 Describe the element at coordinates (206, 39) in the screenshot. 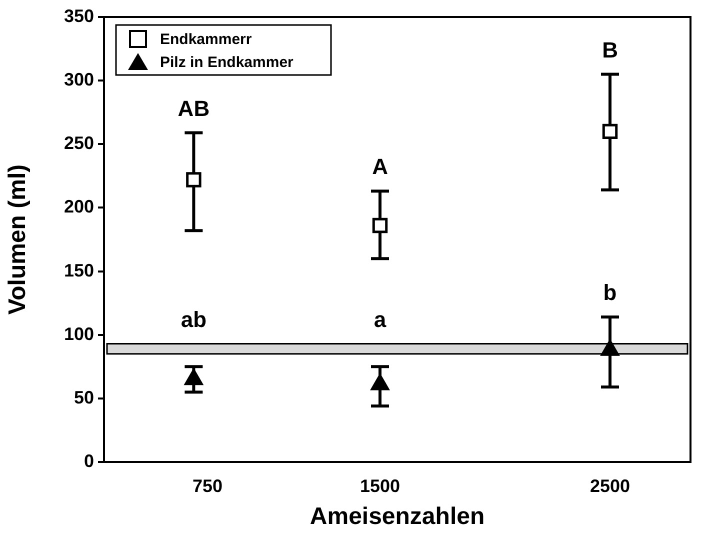

I see `legend-label: Endkammerr` at that location.